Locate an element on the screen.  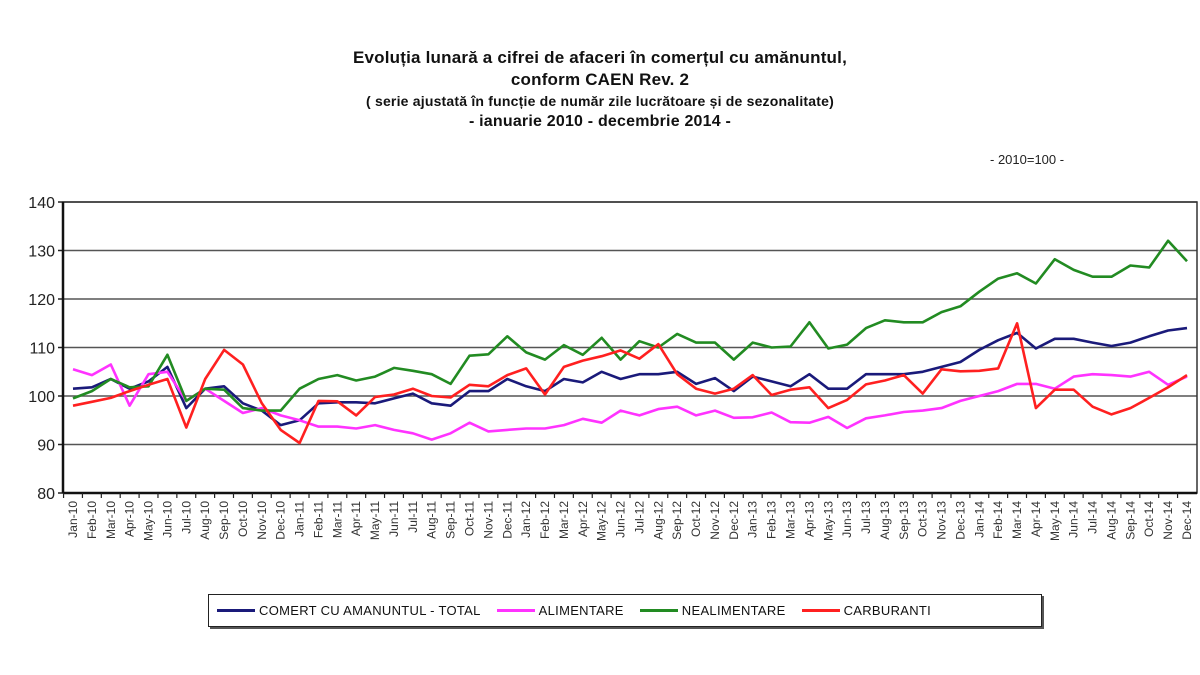
x-tick-label: May-11 is located at coordinates (375, 520).